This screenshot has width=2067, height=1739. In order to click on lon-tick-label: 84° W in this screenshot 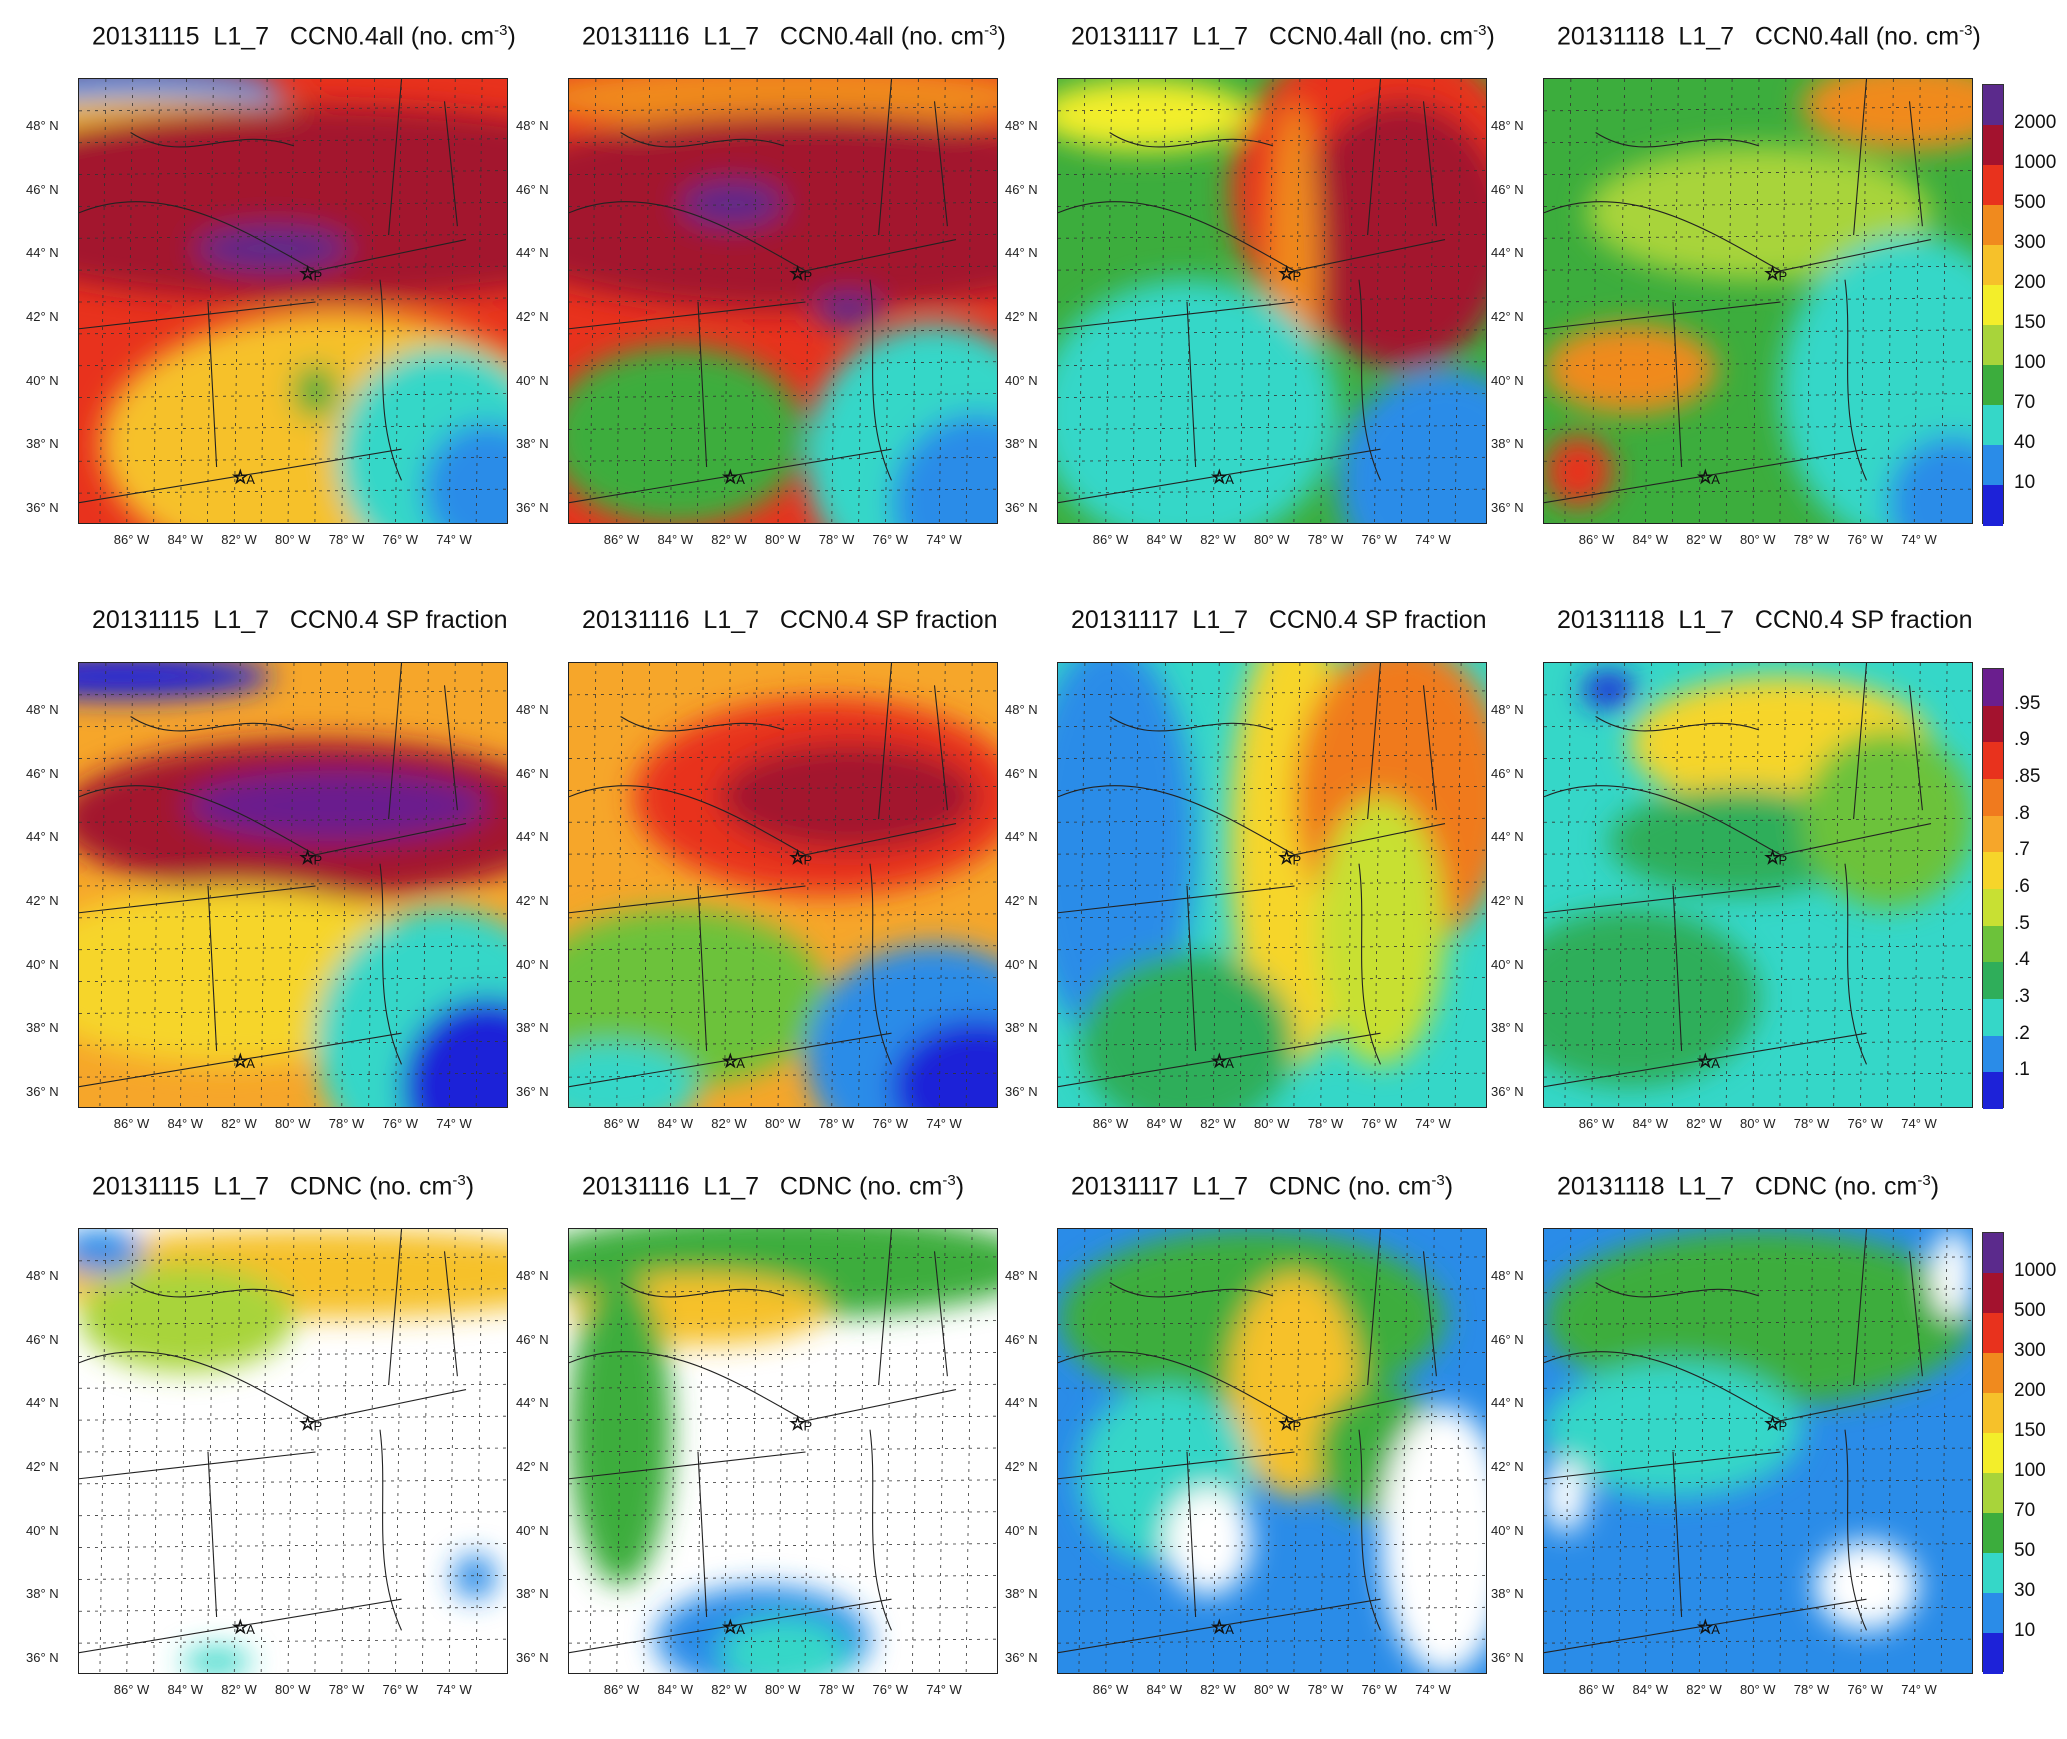, I will do `click(1164, 539)`.